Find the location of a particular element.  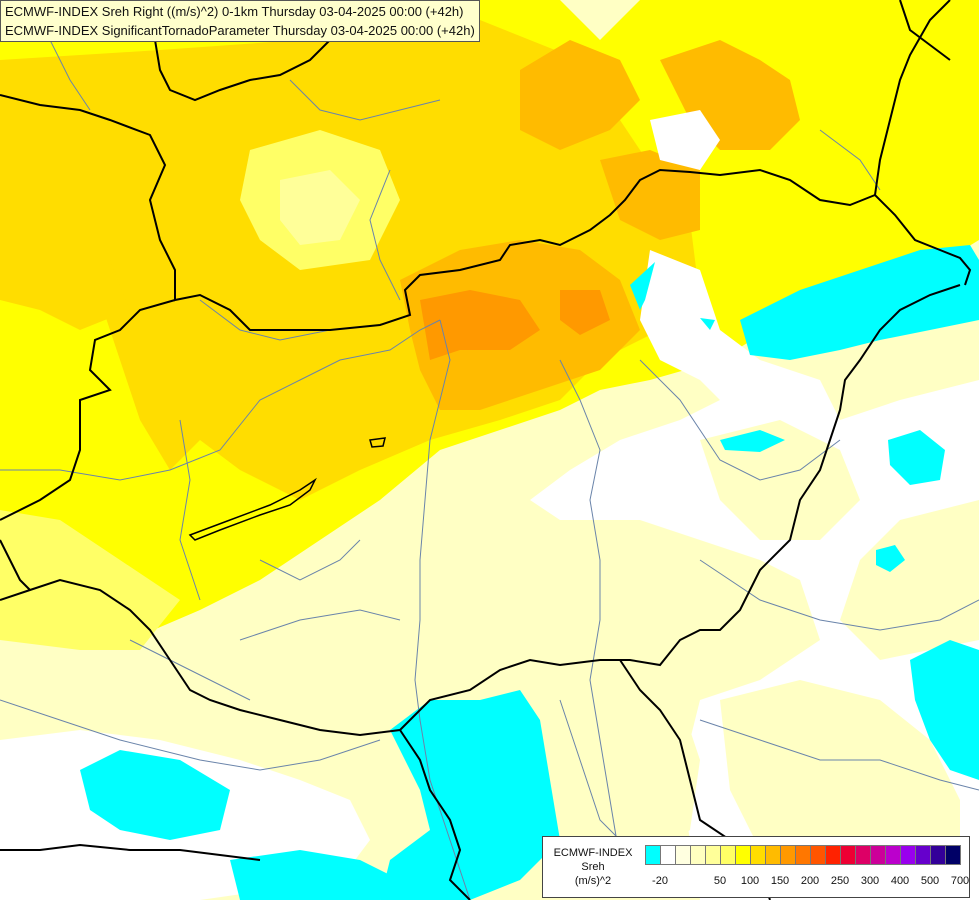

legend-tick-label: -20 is located at coordinates (660, 881).